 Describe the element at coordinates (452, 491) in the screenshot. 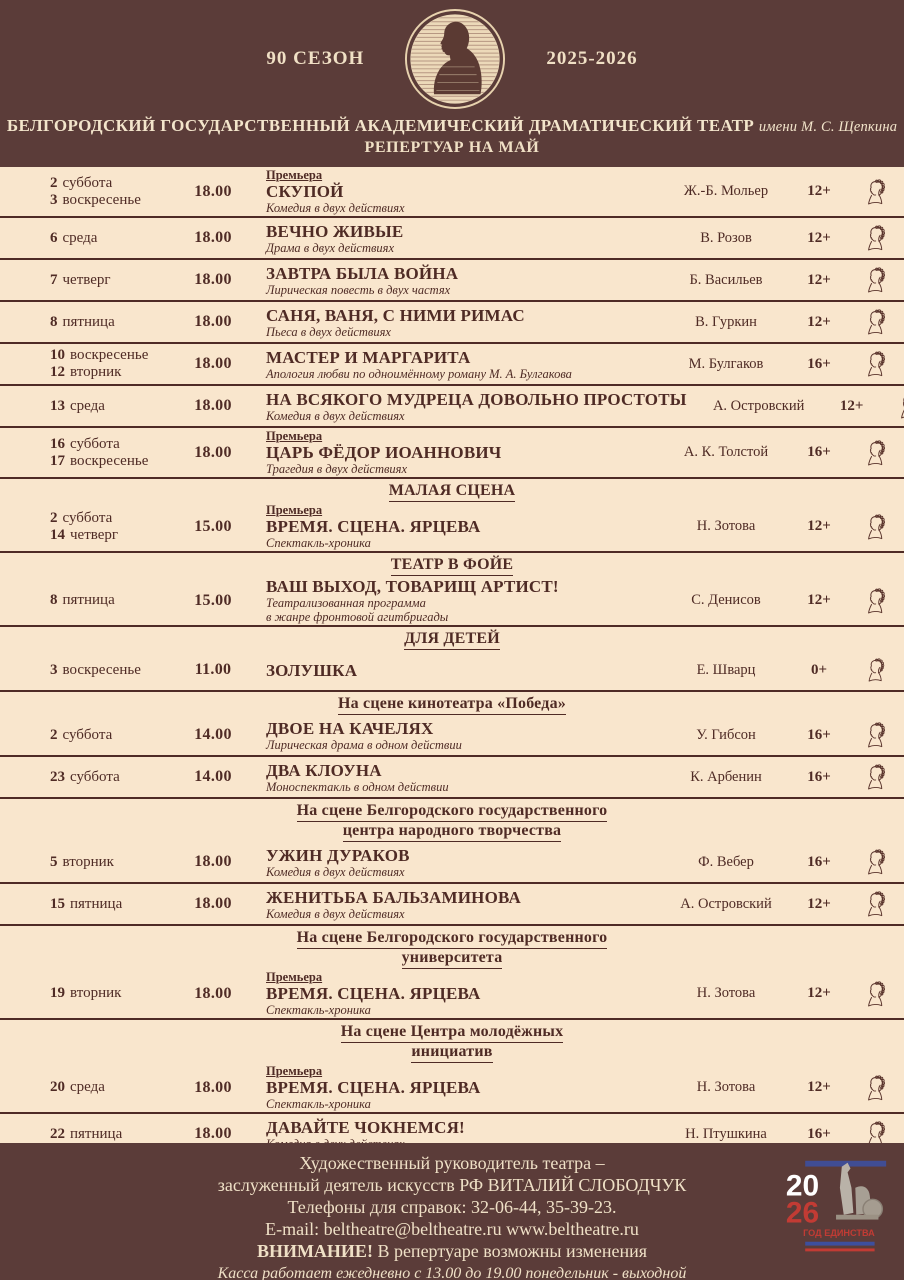

I see `section-header-malaya-scena: МАЛАЯ СЦЕНА` at that location.